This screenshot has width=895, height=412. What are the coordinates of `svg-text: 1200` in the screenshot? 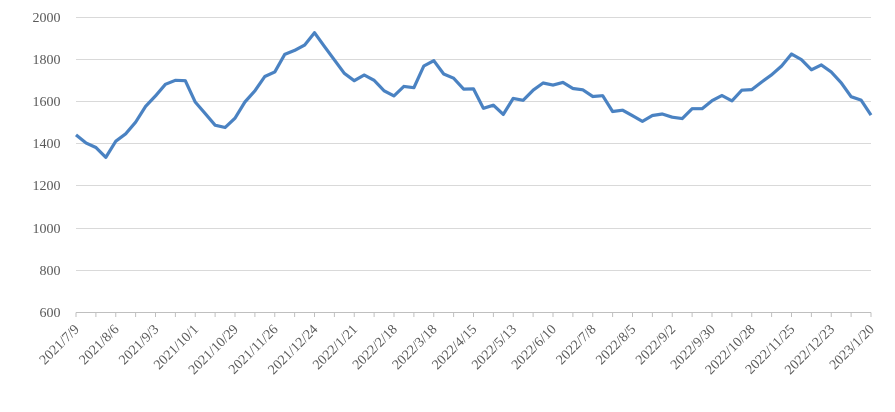 It's located at (47, 186).